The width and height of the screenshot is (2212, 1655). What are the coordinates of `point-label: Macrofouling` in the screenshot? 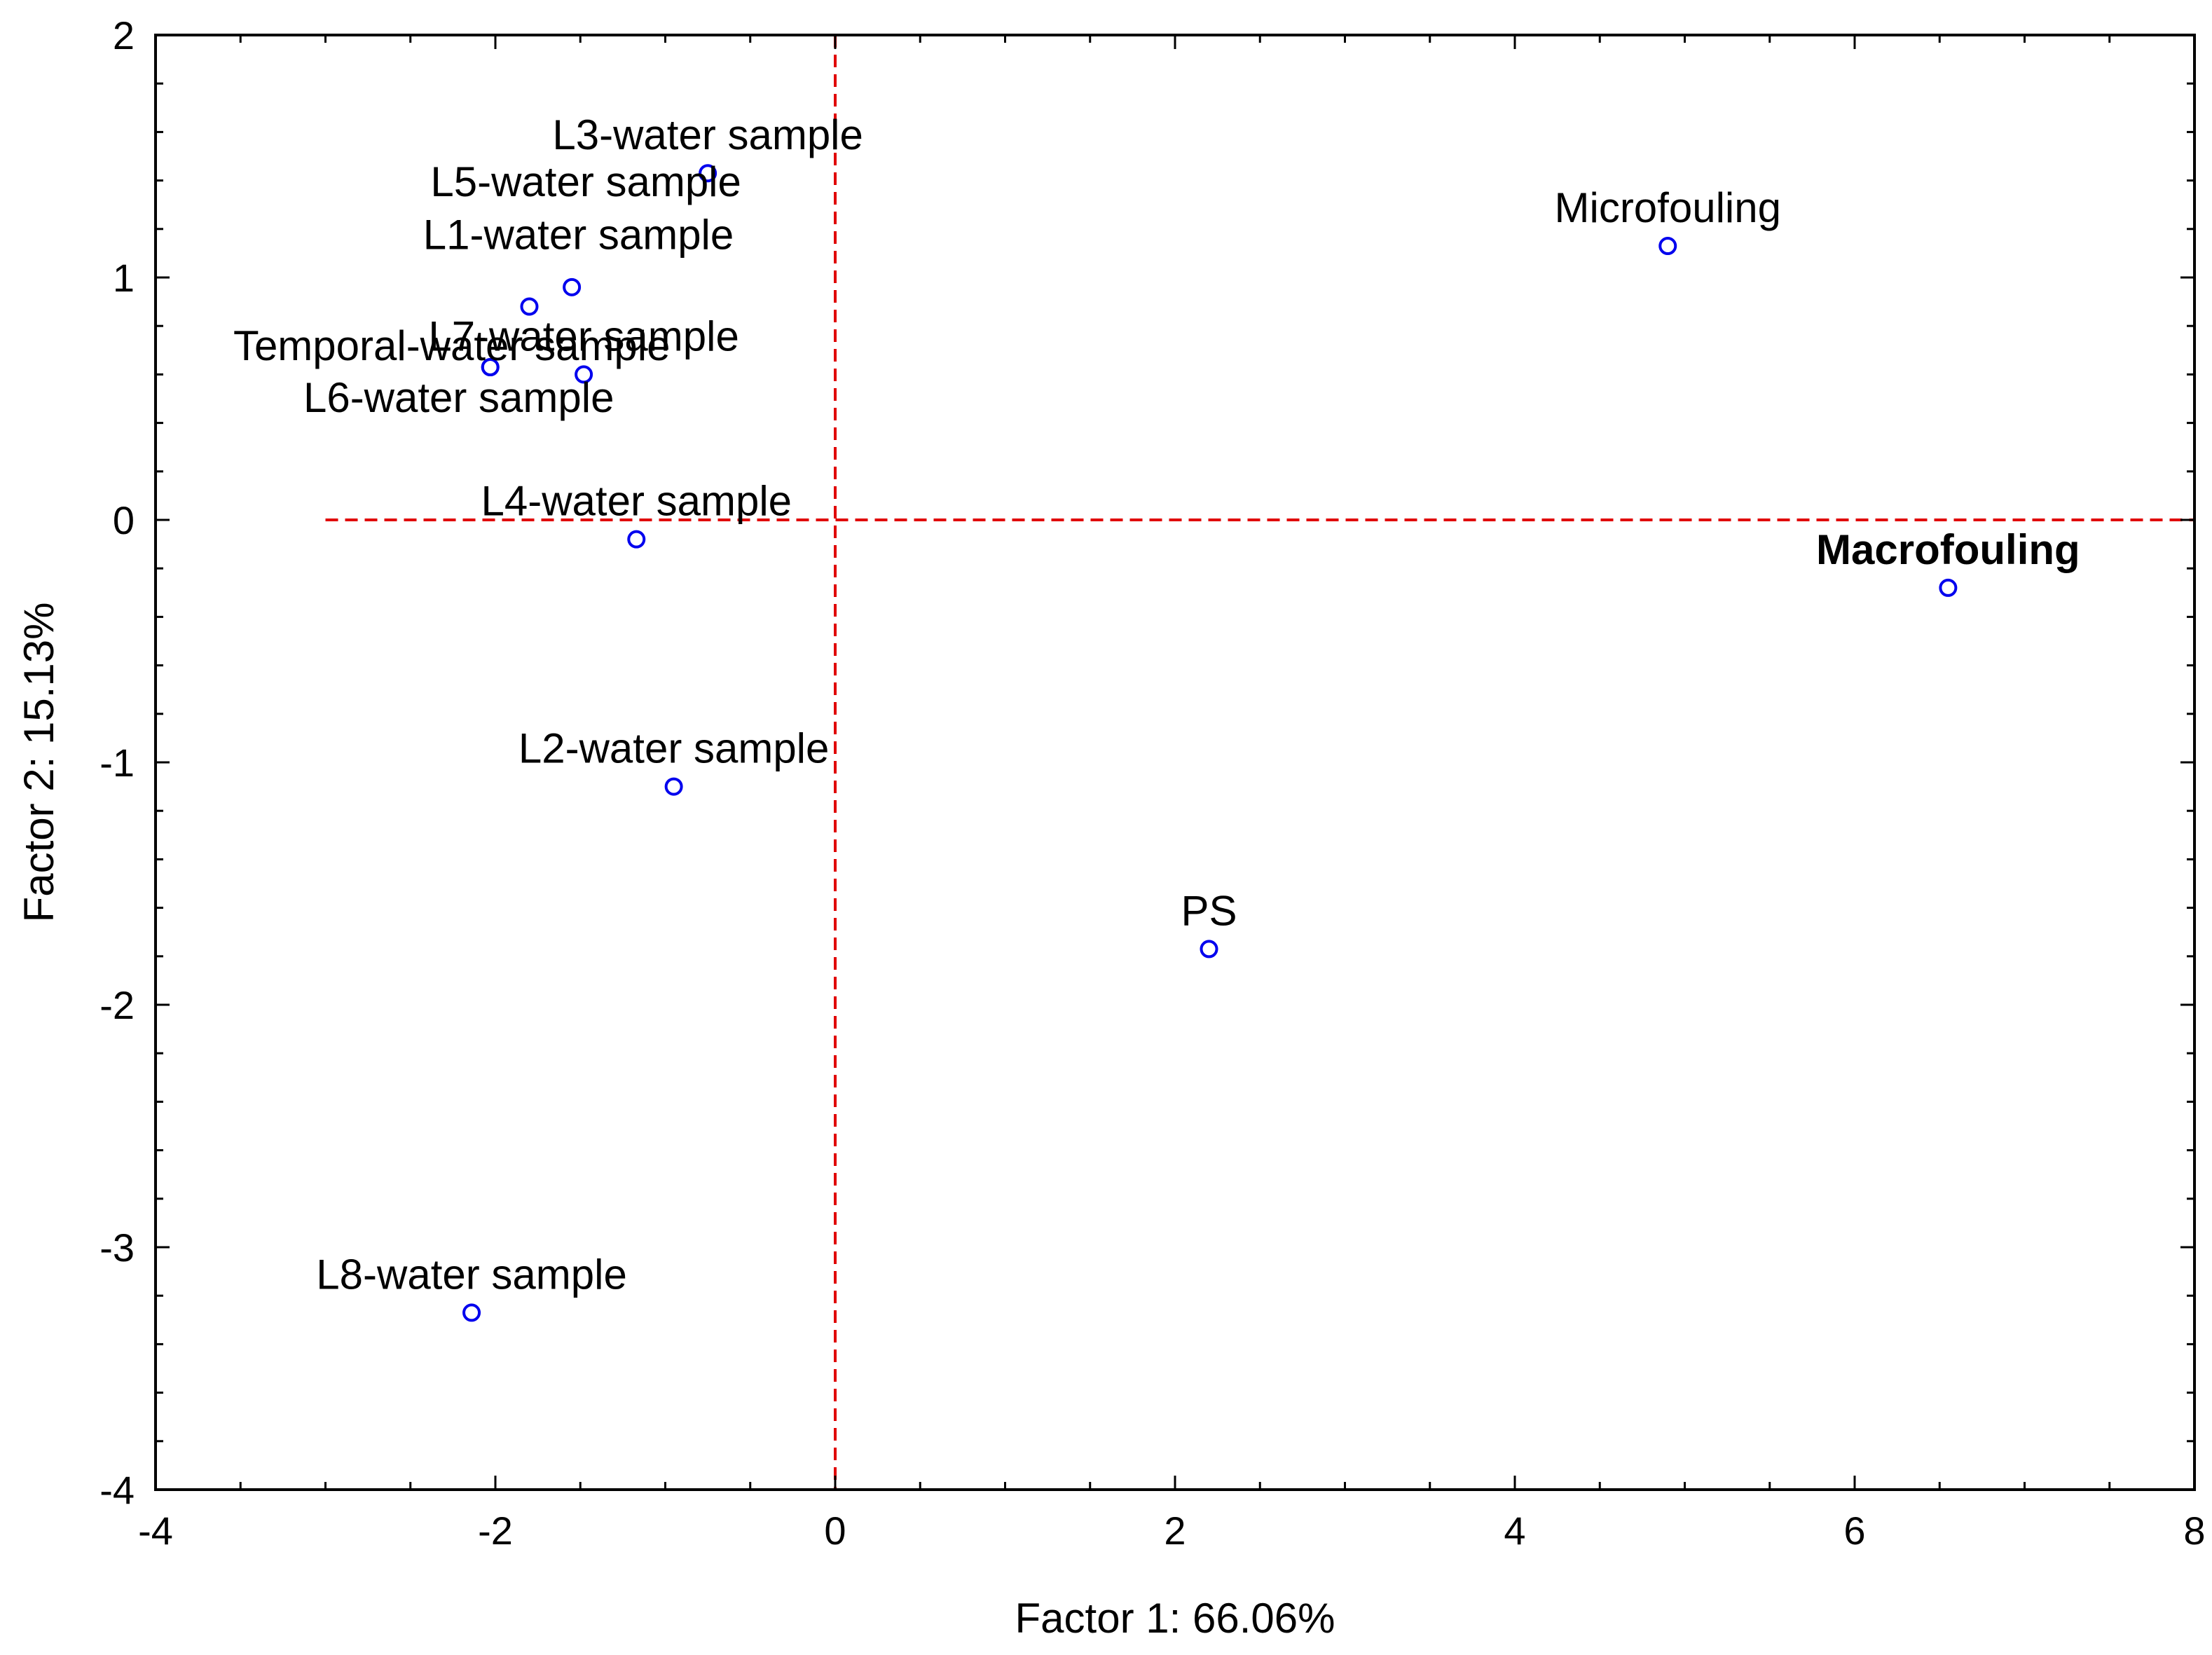 It's located at (1948, 549).